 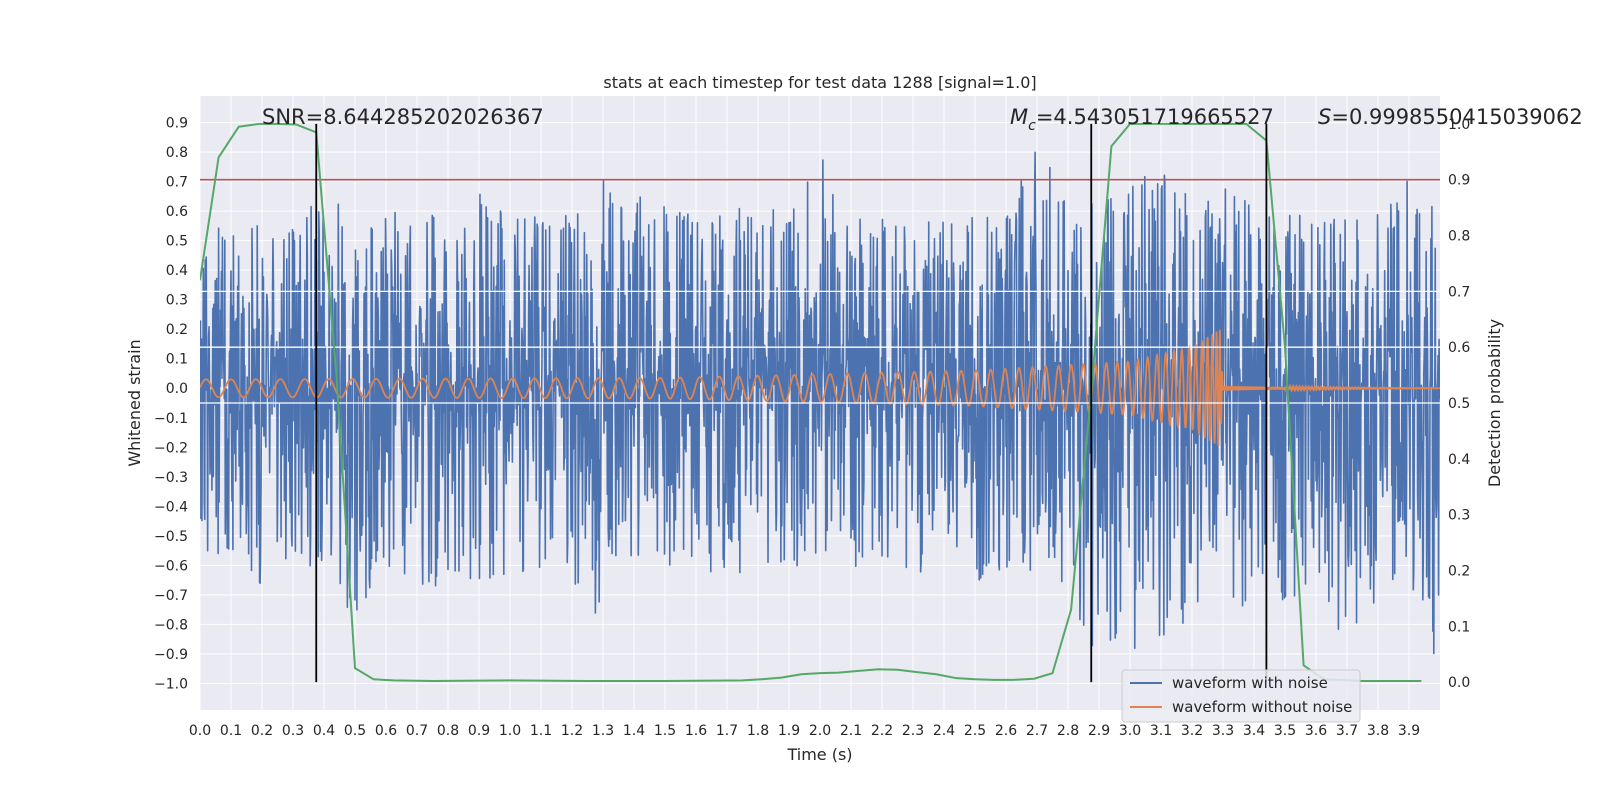 I want to click on y-tick-label: −0.1, so click(x=171, y=419).